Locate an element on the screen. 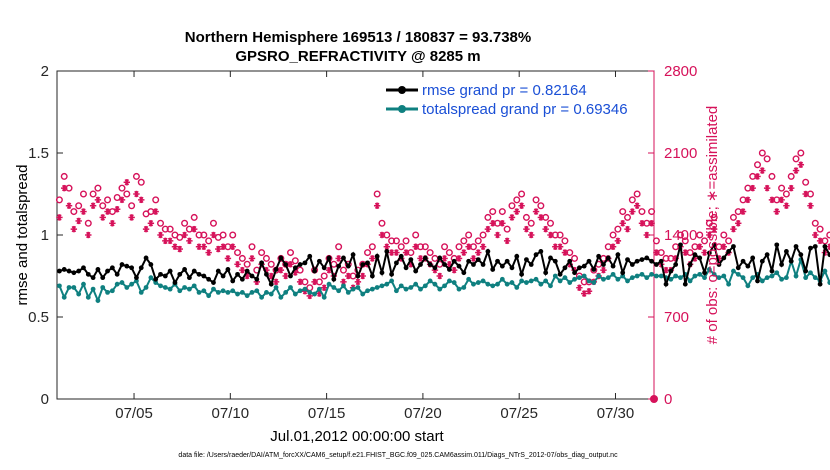  legend-label-rmse: rmse grand pr = 0.82164 is located at coordinates (504, 90).